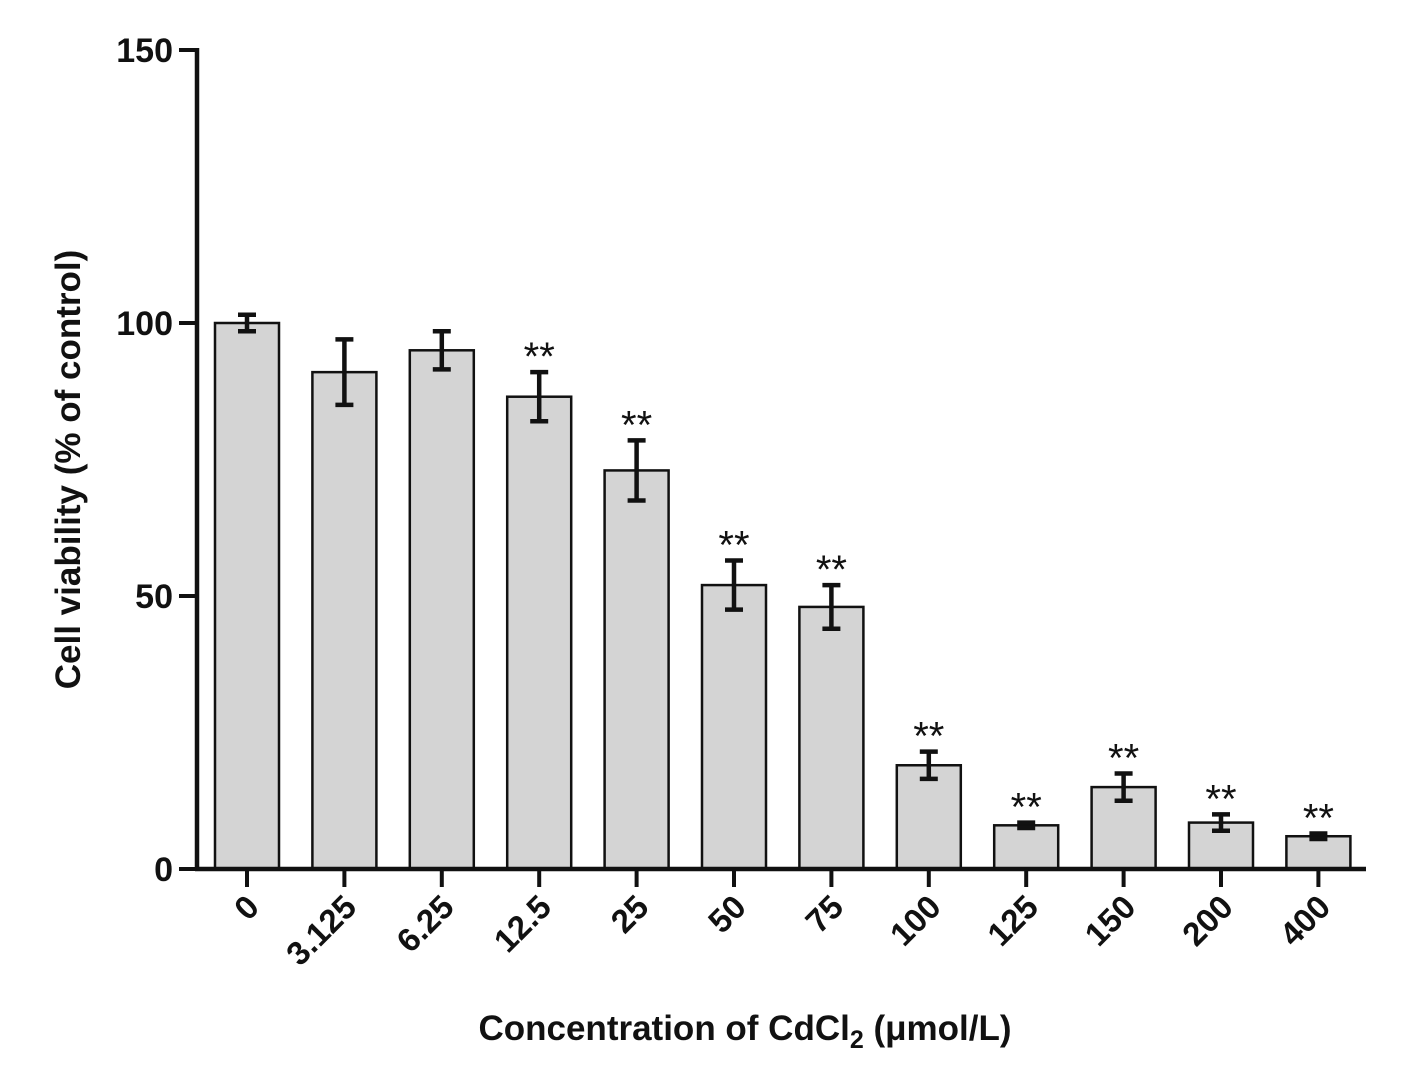 The width and height of the screenshot is (1408, 1086). What do you see at coordinates (1207, 920) in the screenshot?
I see `x-tick-label-200: 200` at bounding box center [1207, 920].